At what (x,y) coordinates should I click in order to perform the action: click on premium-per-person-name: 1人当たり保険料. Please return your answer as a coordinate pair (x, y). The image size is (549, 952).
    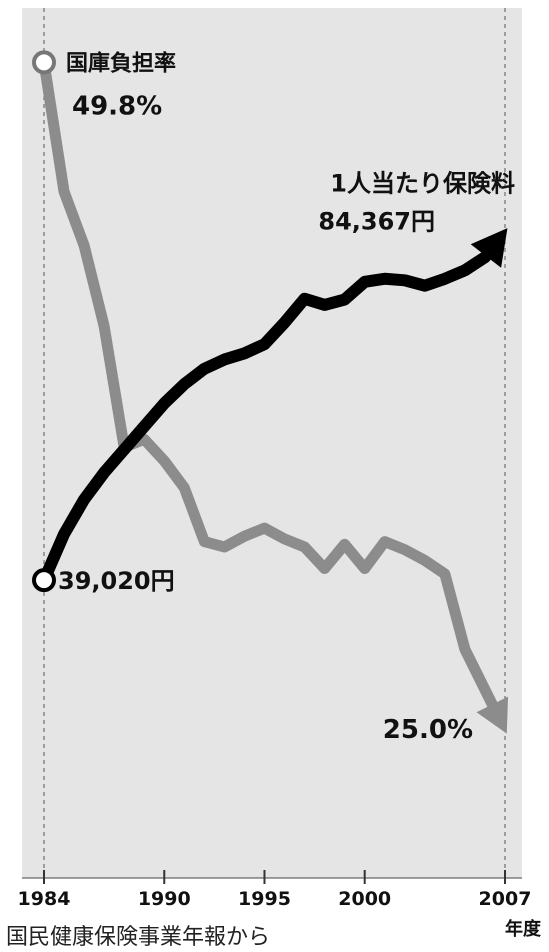
    Looking at the image, I should click on (422, 183).